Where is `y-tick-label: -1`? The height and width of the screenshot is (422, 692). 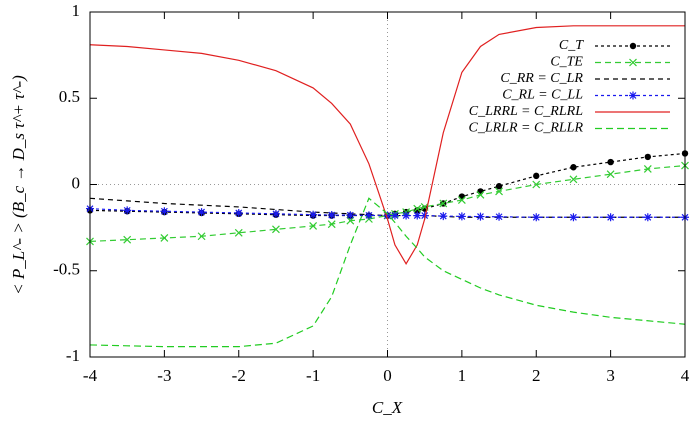 y-tick-label: -1 is located at coordinates (73, 355).